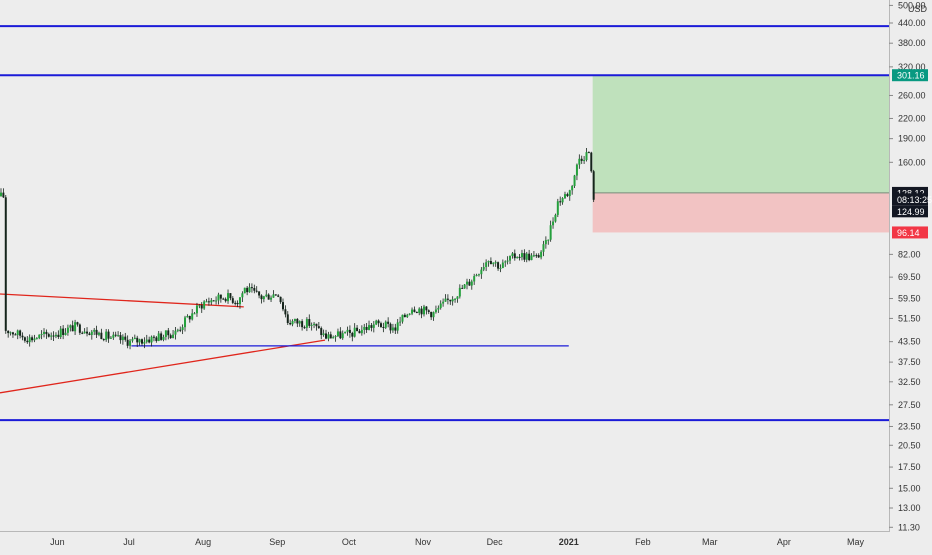 The image size is (932, 555). What do you see at coordinates (909, 445) in the screenshot?
I see `price-tick-label: 20.50` at bounding box center [909, 445].